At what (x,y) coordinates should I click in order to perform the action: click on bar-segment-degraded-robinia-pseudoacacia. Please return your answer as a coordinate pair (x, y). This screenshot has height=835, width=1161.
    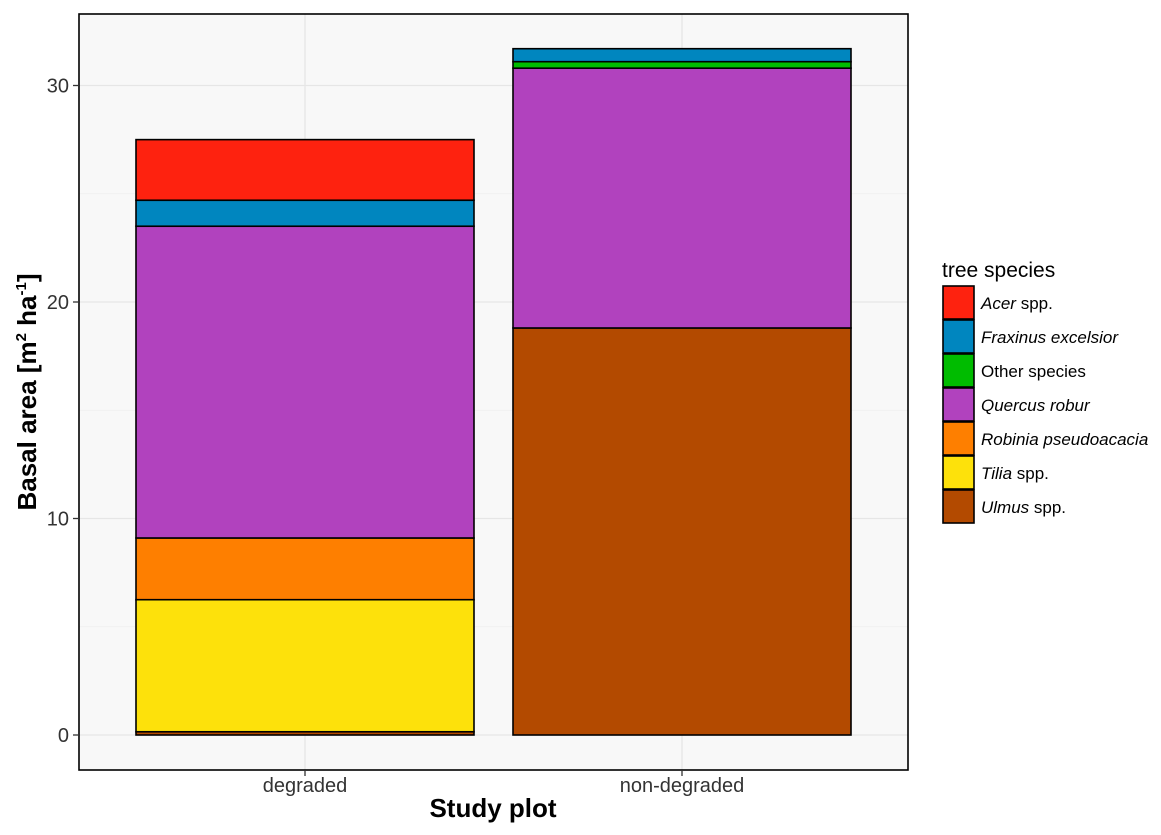
    Looking at the image, I should click on (305, 569).